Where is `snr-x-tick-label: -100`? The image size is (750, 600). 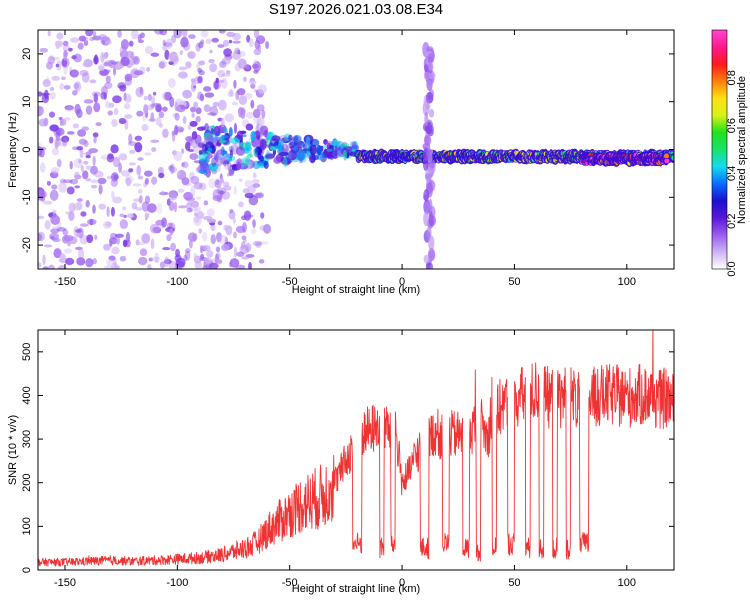 snr-x-tick-label: -100 is located at coordinates (177, 583).